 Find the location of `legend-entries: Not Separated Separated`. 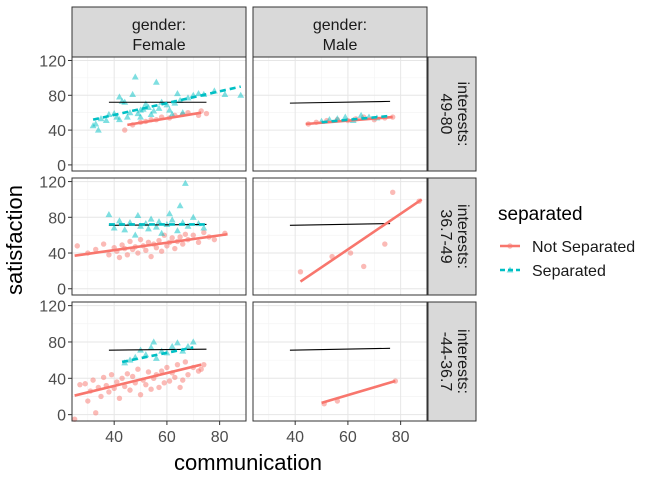

legend-entries: Not Separated Separated is located at coordinates (567, 259).